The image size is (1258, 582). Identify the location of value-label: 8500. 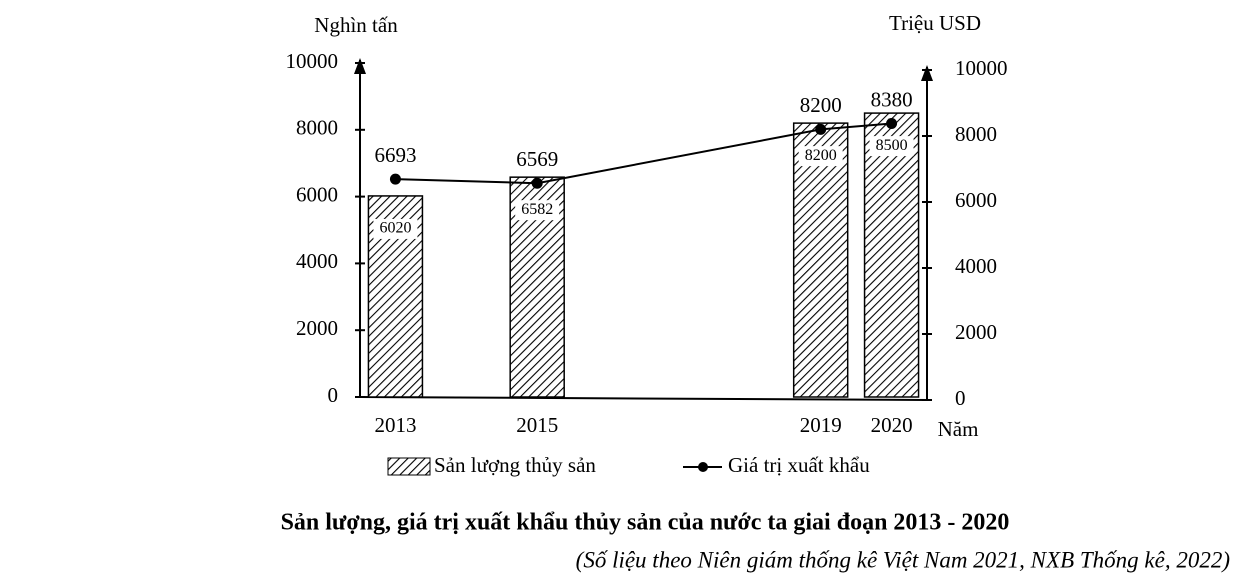
(892, 145).